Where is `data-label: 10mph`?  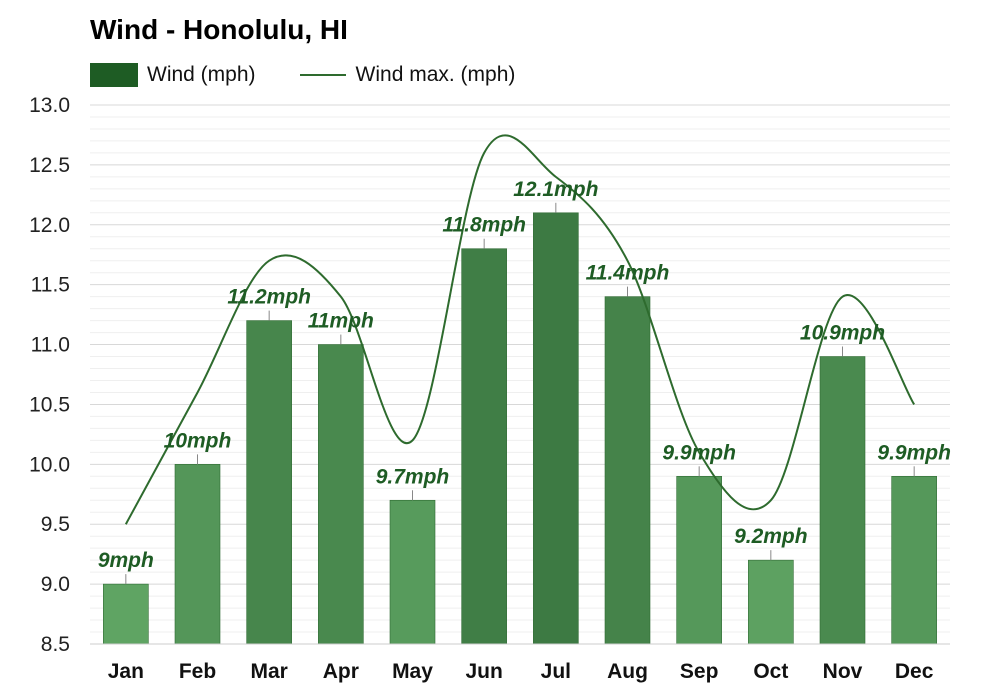
data-label: 10mph is located at coordinates (198, 440).